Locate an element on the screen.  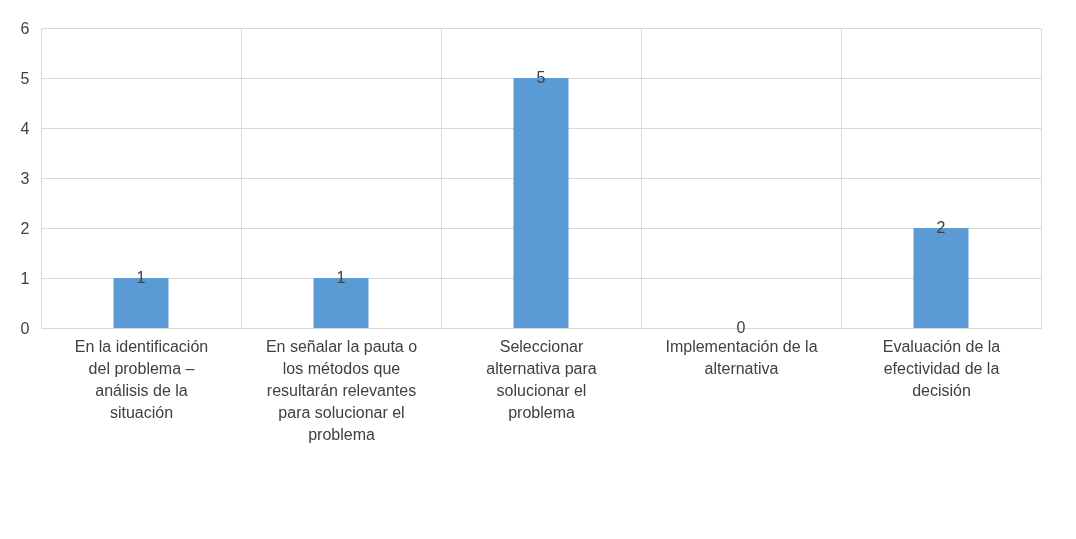
data-label: 5 is located at coordinates (541, 77).